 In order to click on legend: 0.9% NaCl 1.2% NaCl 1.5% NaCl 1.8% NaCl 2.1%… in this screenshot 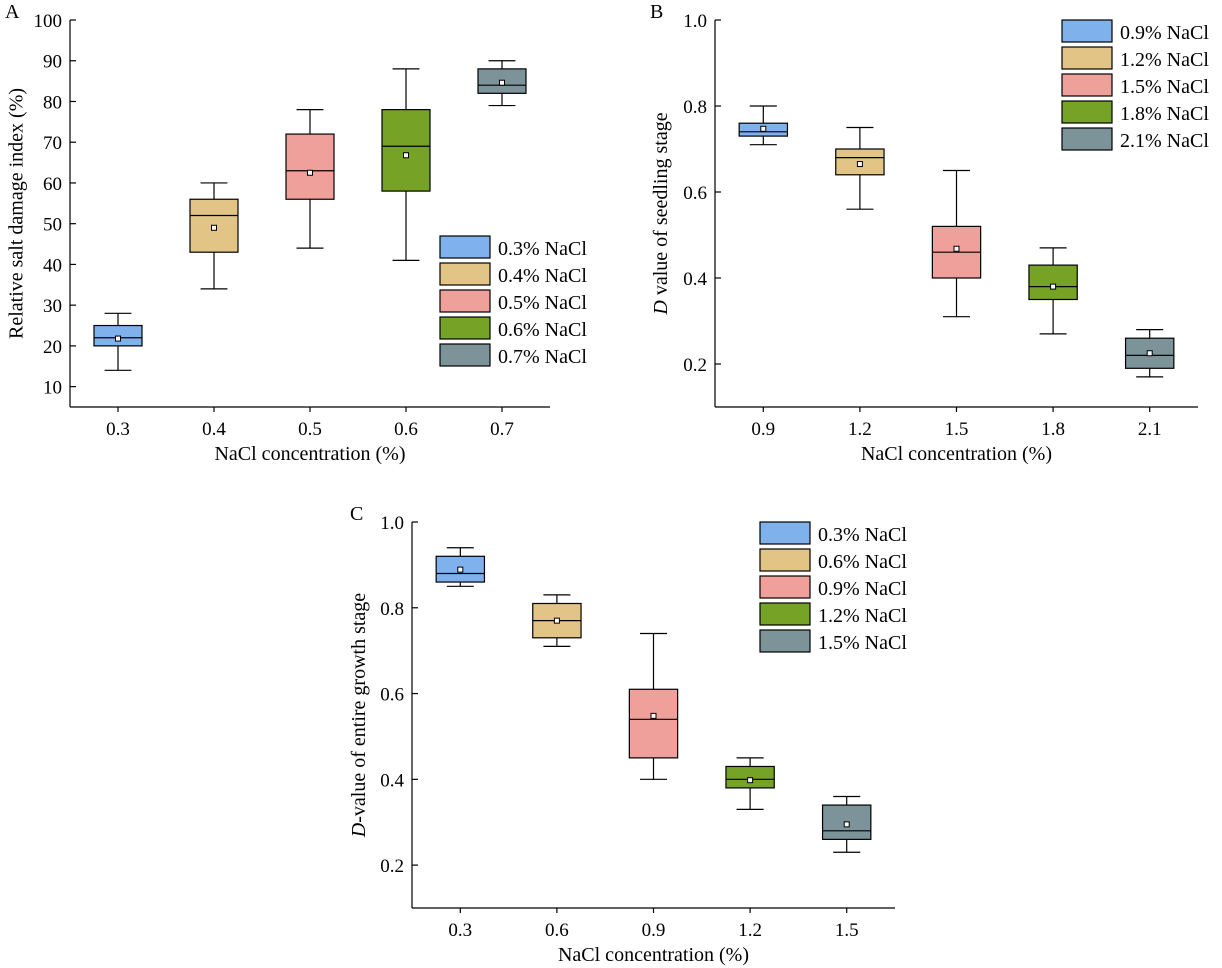, I will do `click(1135, 85)`.